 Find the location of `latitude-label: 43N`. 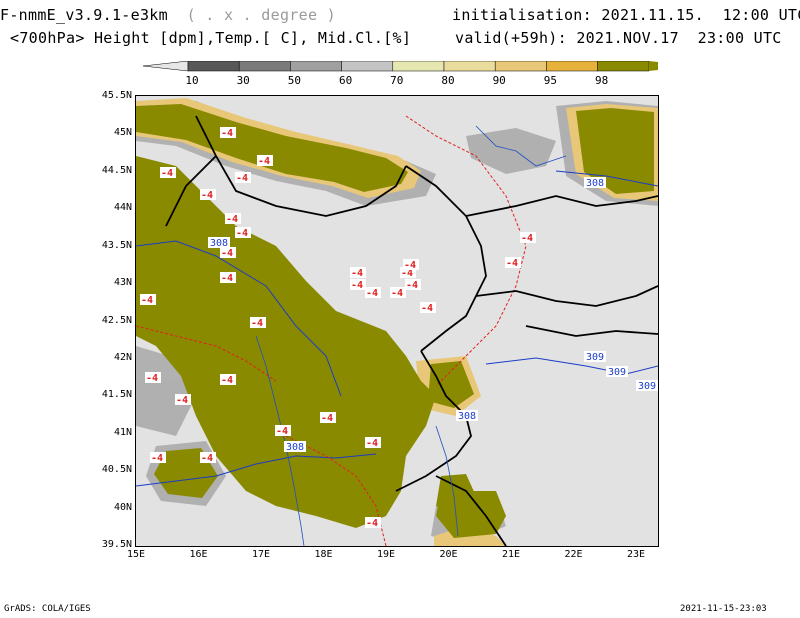

latitude-label: 43N is located at coordinates (122, 283).